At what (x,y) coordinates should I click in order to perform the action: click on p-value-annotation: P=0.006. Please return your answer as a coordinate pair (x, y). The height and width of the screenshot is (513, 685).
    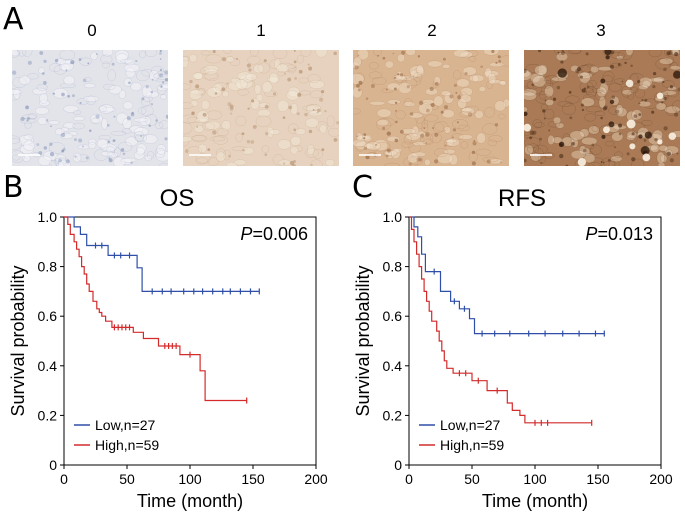
    Looking at the image, I should click on (274, 234).